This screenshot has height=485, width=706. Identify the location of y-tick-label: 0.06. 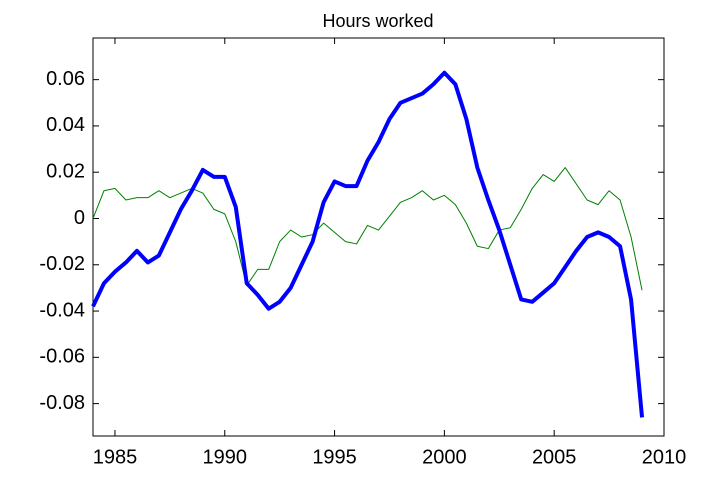
(65, 79).